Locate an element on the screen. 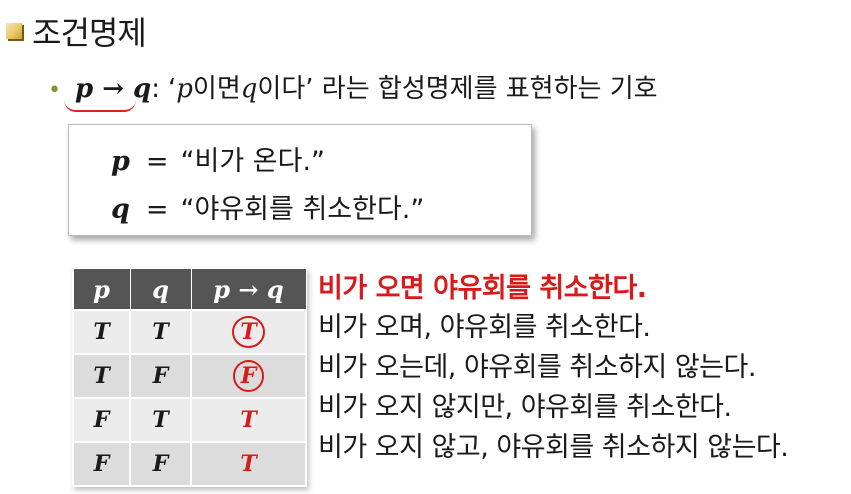  table-row: F T T is located at coordinates (189, 420).